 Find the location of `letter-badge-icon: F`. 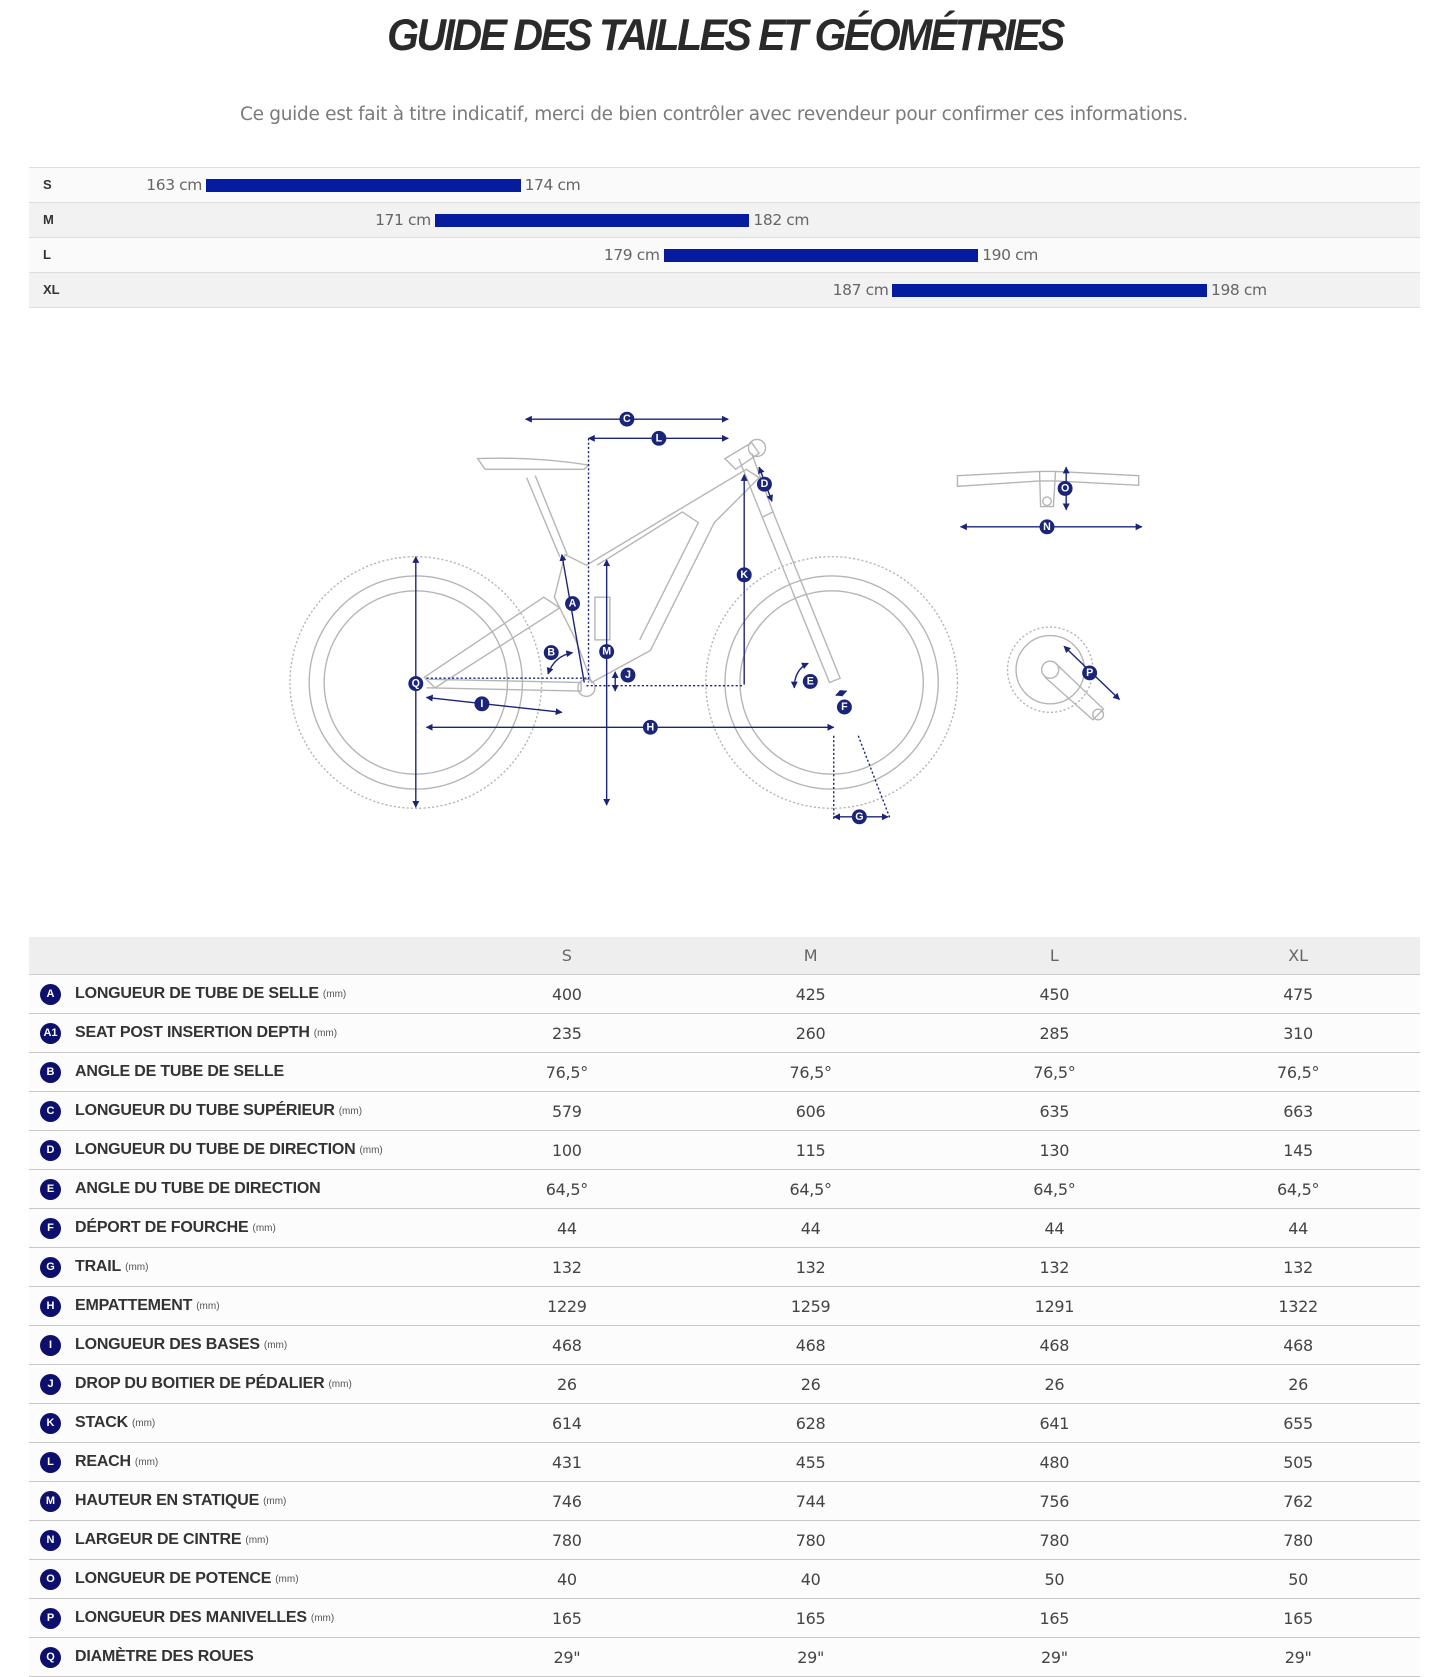

letter-badge-icon: F is located at coordinates (50, 1228).